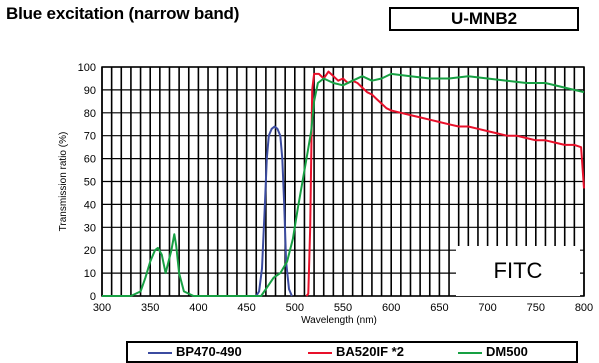 The width and height of the screenshot is (599, 363). Describe the element at coordinates (246, 308) in the screenshot. I see `x-tick-label: 450` at that location.